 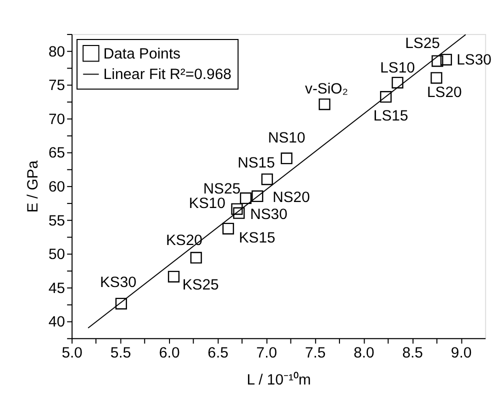 What do you see at coordinates (222, 189) in the screenshot?
I see `annotation: NS25` at bounding box center [222, 189].